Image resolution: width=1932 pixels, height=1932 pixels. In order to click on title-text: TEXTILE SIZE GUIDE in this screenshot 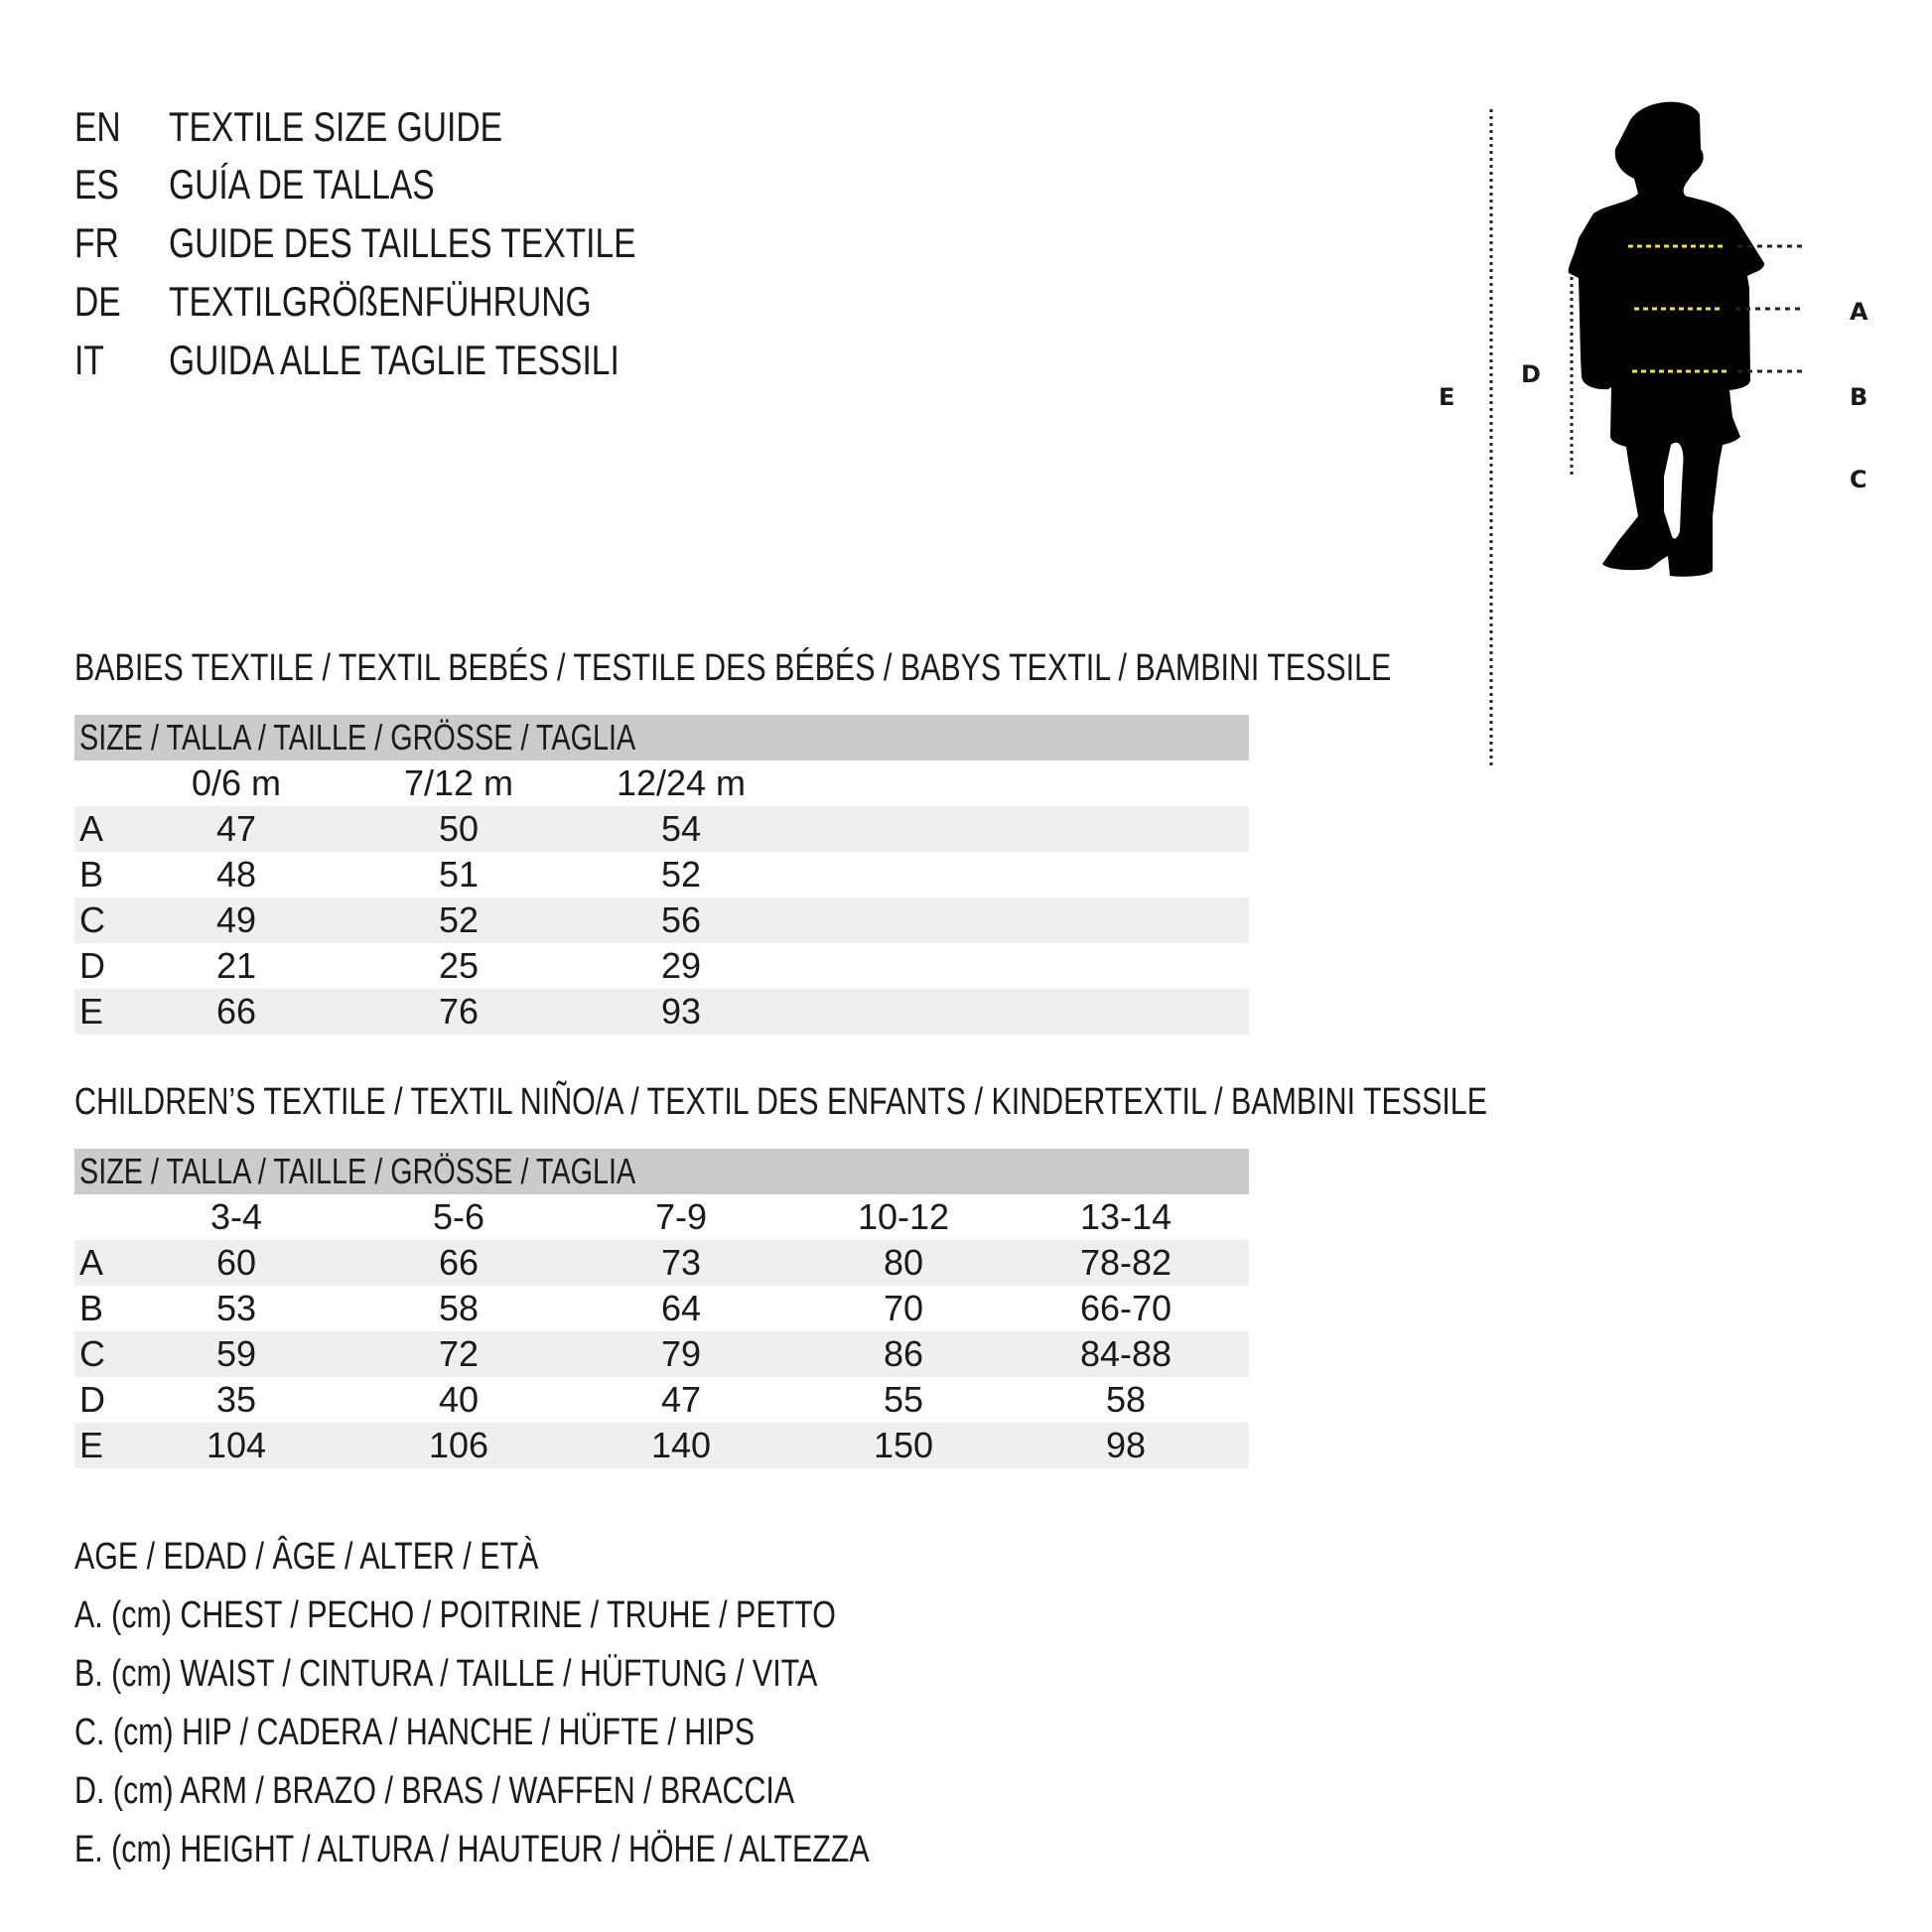, I will do `click(336, 127)`.